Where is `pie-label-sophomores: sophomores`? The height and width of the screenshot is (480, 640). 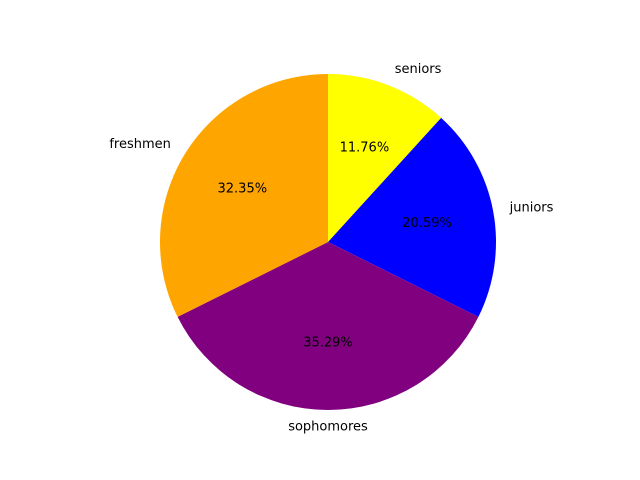 pie-label-sophomores: sophomores is located at coordinates (328, 426).